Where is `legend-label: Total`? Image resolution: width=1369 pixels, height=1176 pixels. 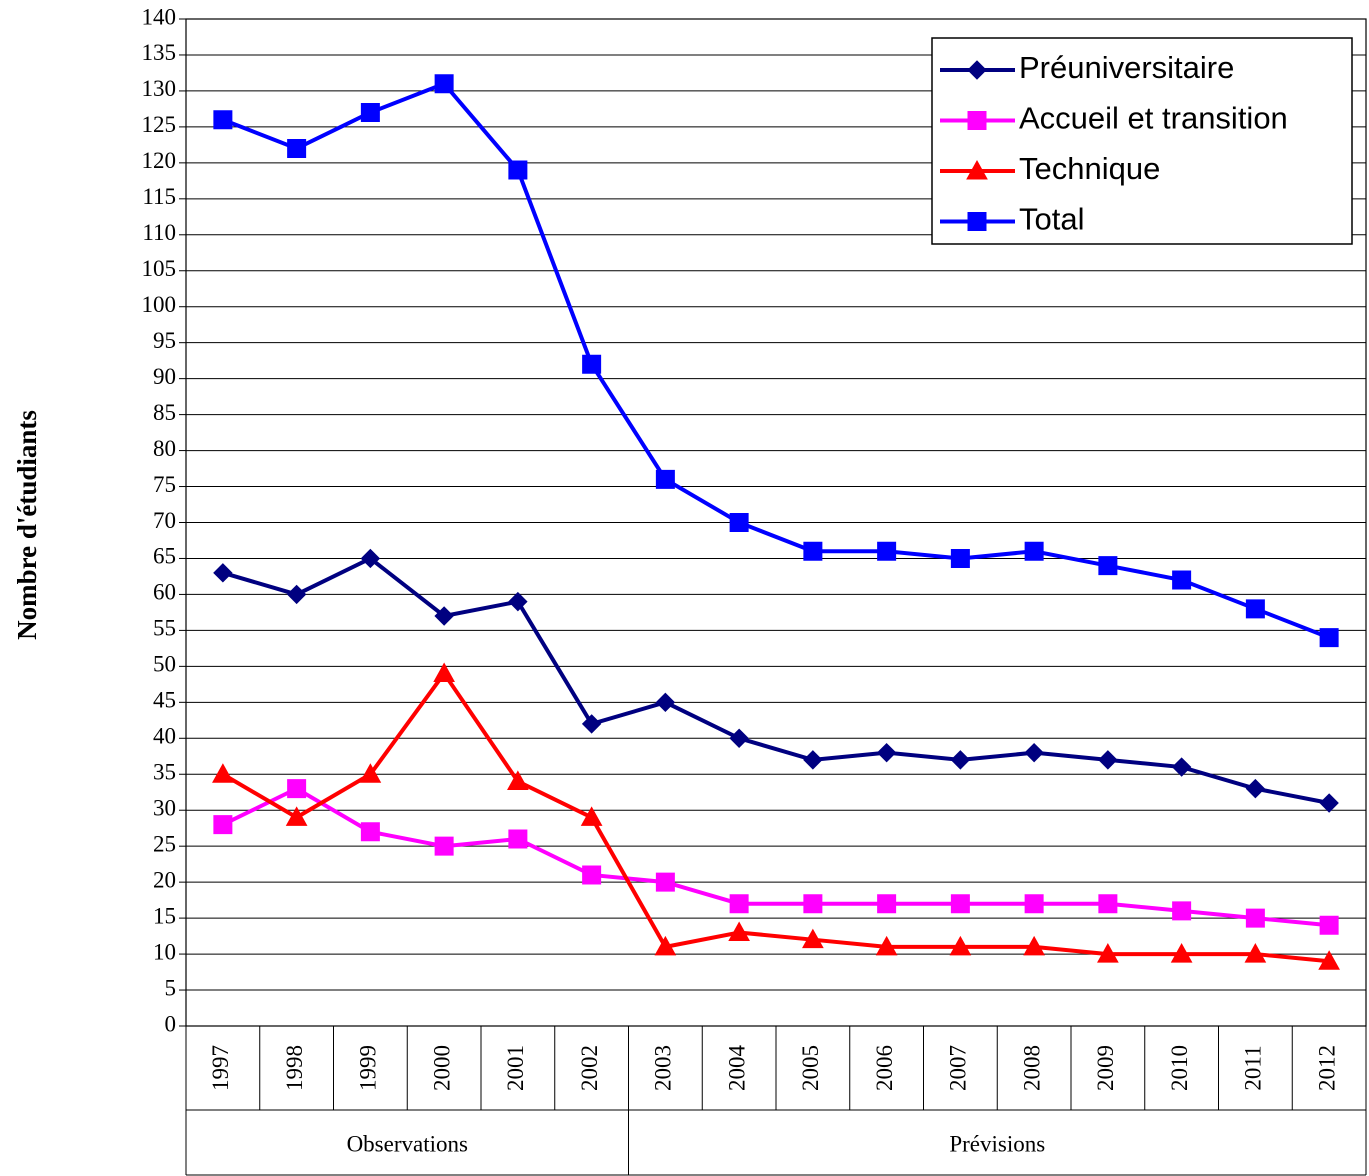 legend-label: Total is located at coordinates (1051, 219).